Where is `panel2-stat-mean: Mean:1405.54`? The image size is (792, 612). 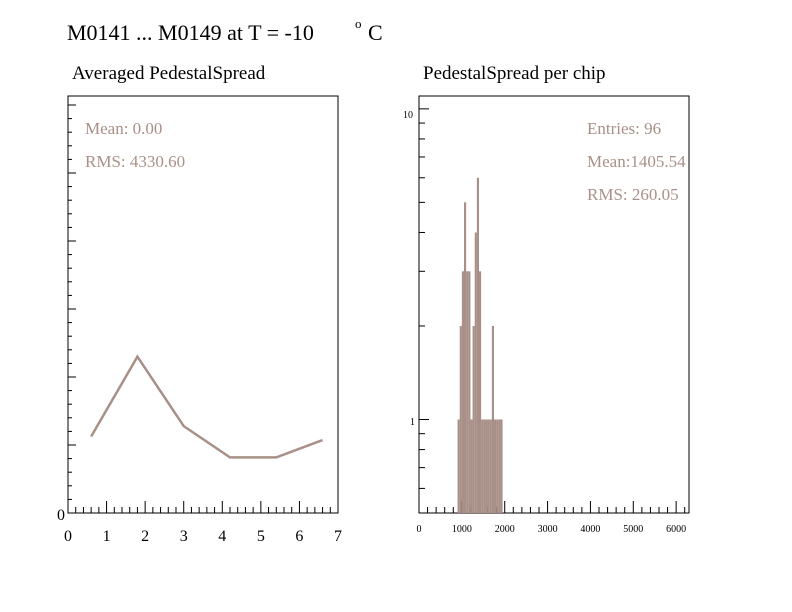 panel2-stat-mean: Mean:1405.54 is located at coordinates (636, 161).